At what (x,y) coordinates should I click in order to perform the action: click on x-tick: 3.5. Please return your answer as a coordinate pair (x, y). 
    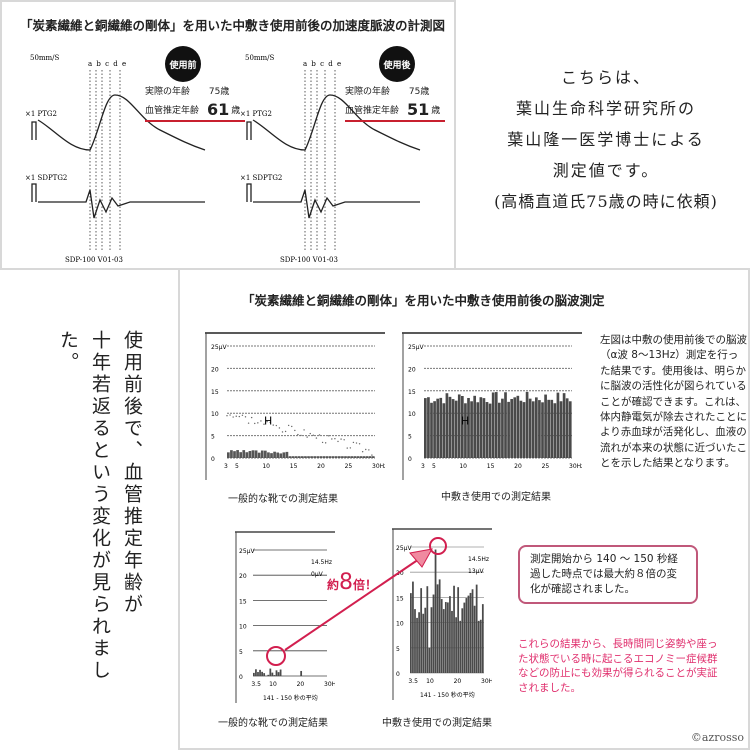
    Looking at the image, I should click on (413, 681).